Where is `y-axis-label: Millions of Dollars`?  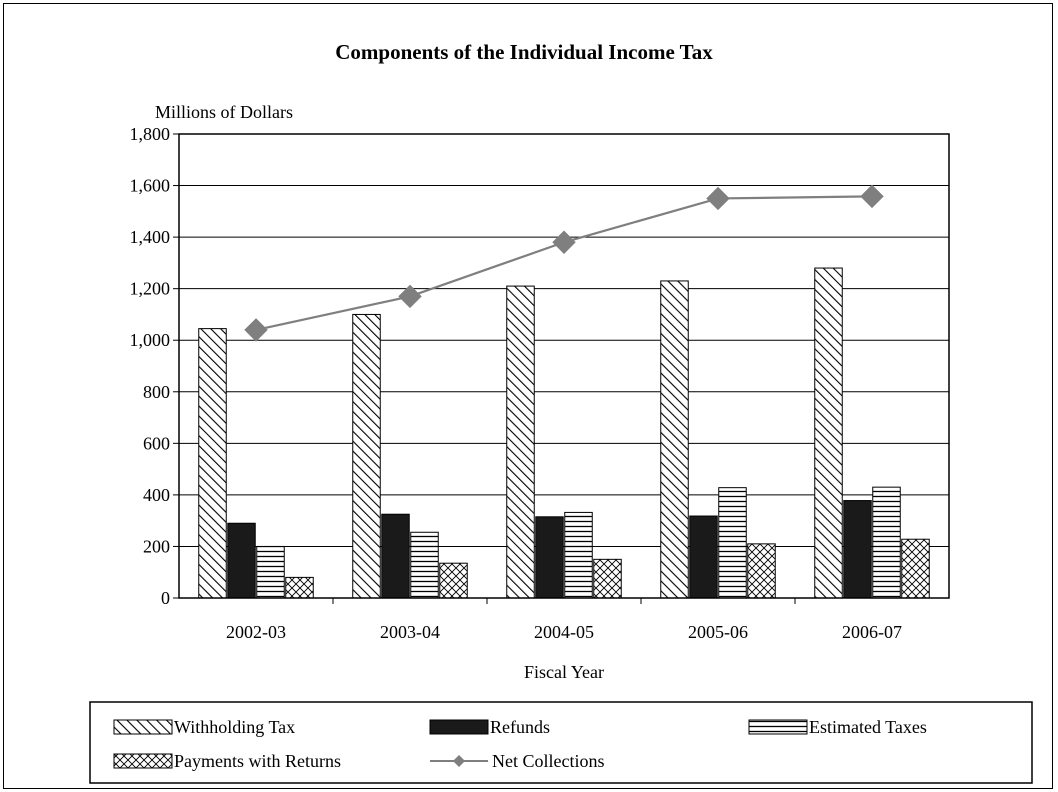 y-axis-label: Millions of Dollars is located at coordinates (224, 112).